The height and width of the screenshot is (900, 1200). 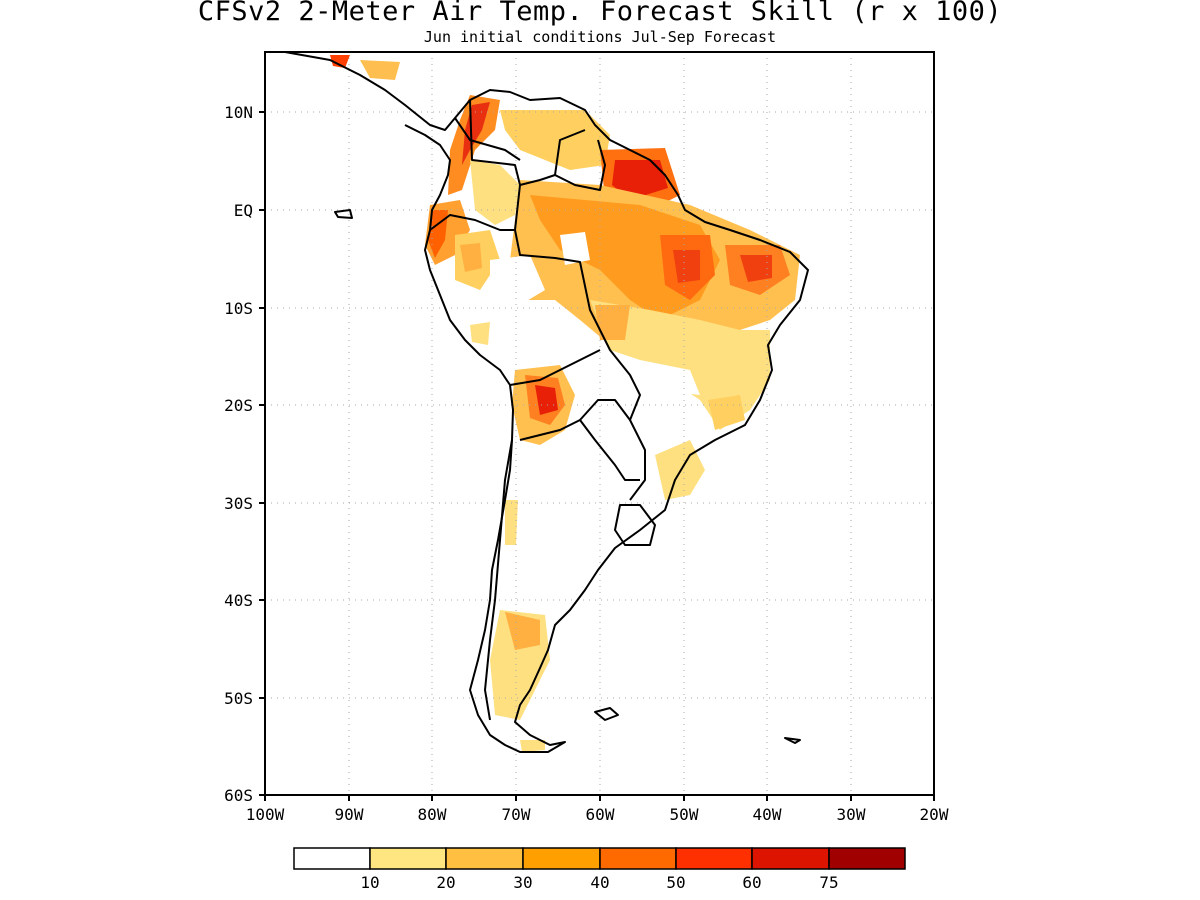 What do you see at coordinates (600, 37) in the screenshot?
I see `map-subtitle: Jun initial conditions Jul-Sep Forecast` at bounding box center [600, 37].